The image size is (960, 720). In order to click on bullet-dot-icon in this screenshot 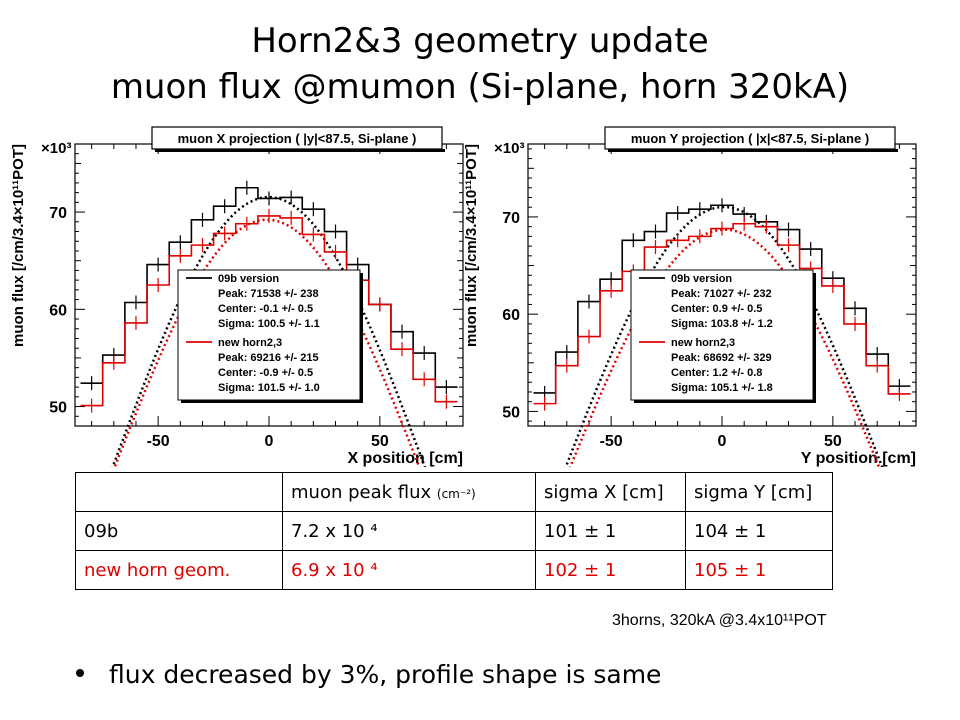, I will do `click(80, 673)`.